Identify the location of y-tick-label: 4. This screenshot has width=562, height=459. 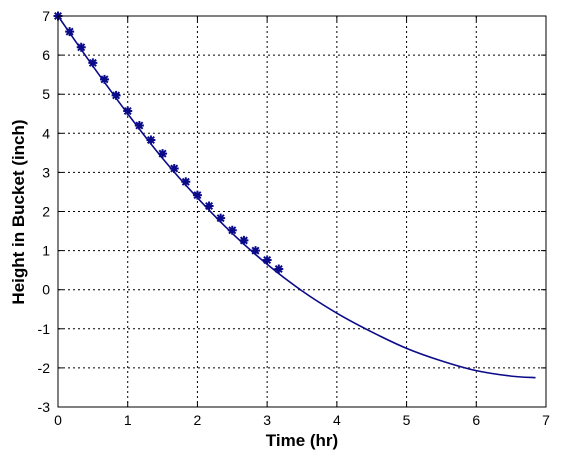
(46, 133).